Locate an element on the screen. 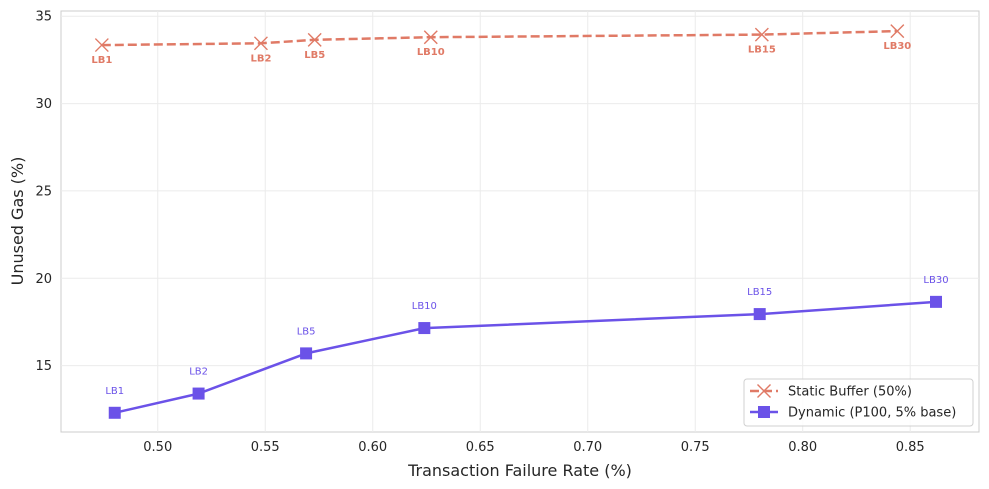  x-axis-title: Transaction Failure Rate (%) is located at coordinates (519, 470).